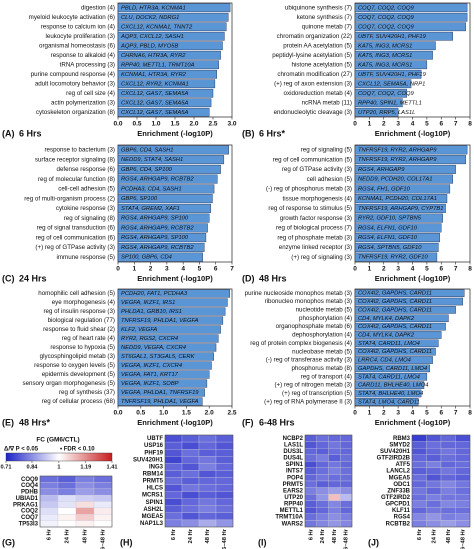  Describe the element at coordinates (314, 228) in the screenshot. I see `category-label: reg of biological process (7)` at that location.